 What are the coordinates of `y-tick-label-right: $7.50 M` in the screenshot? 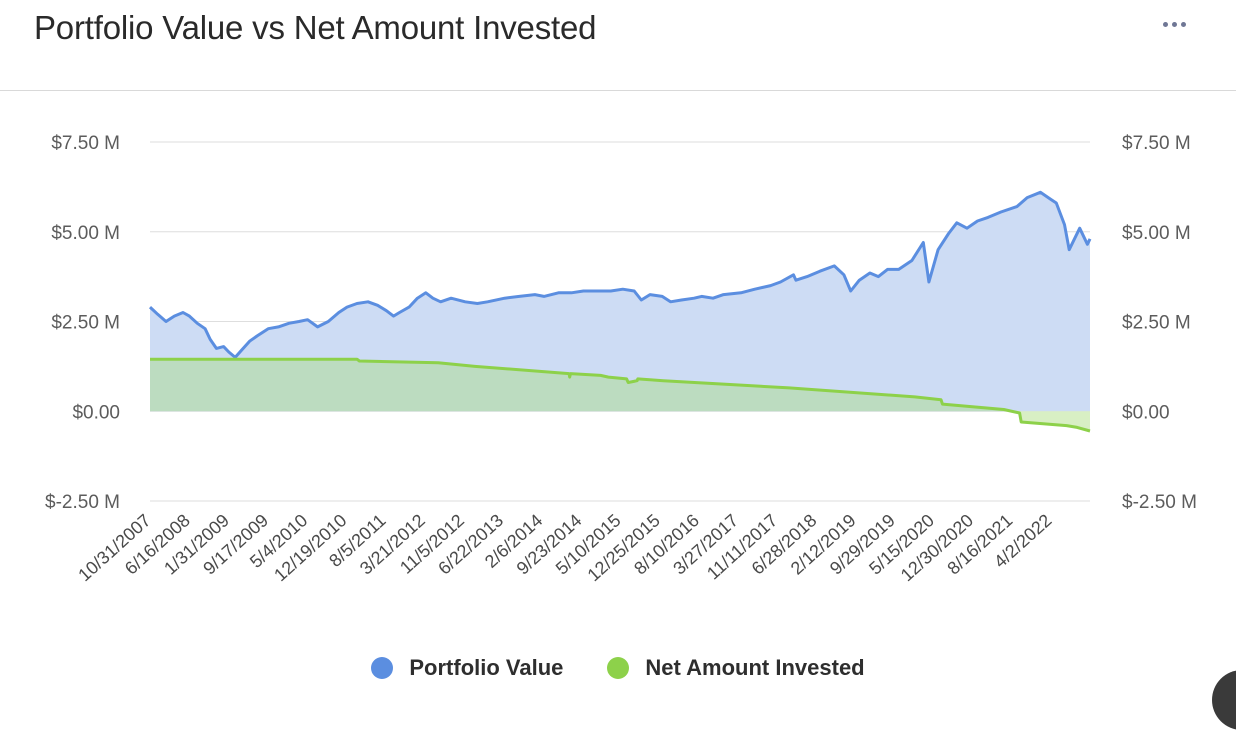 It's located at (1156, 143).